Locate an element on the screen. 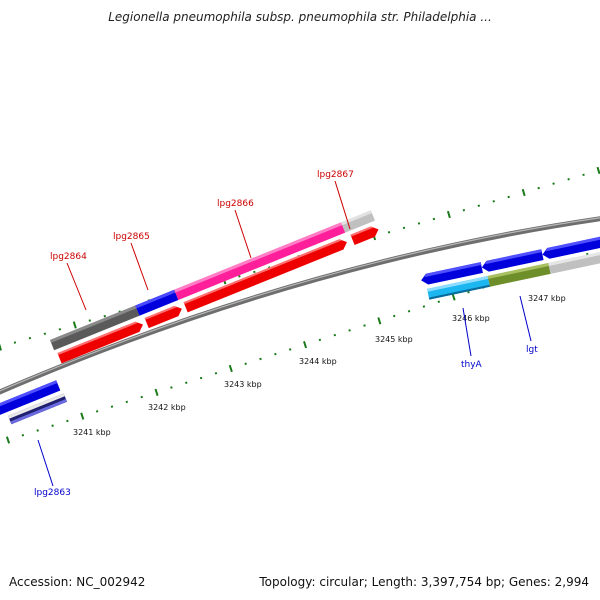 This screenshot has height=600, width=600. accession-text: Accession: NC_002942 is located at coordinates (77, 582).